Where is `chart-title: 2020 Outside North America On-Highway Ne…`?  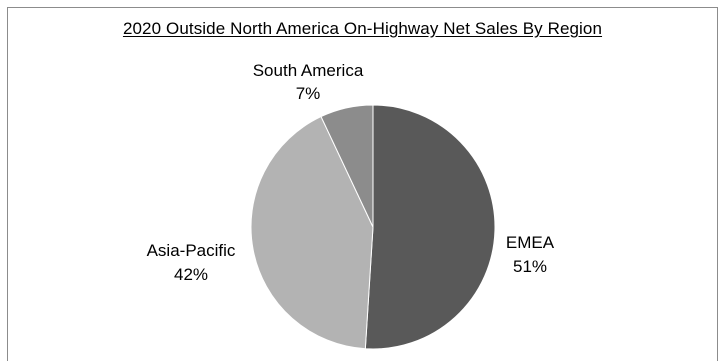
chart-title: 2020 Outside North America On-Highway Ne… is located at coordinates (362, 28).